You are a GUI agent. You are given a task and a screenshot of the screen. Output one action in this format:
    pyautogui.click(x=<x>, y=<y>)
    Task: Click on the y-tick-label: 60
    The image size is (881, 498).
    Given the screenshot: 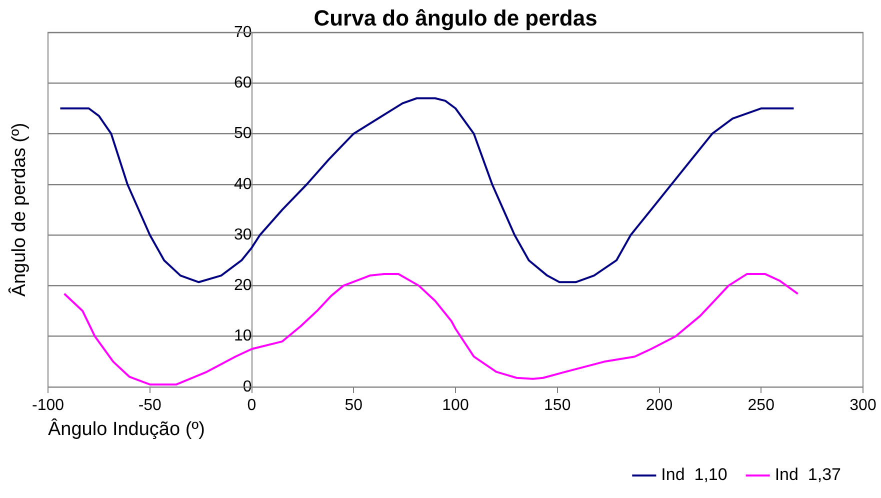 What is the action you would take?
    pyautogui.click(x=243, y=83)
    